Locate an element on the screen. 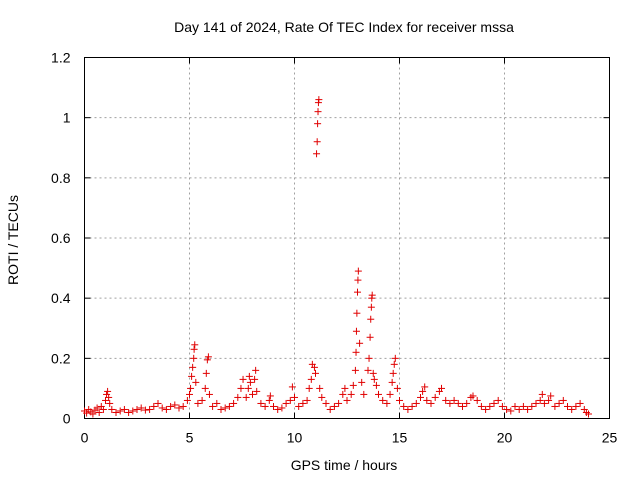 Image resolution: width=640 pixels, height=485 pixels. y-tick-label: 0 is located at coordinates (67, 419).